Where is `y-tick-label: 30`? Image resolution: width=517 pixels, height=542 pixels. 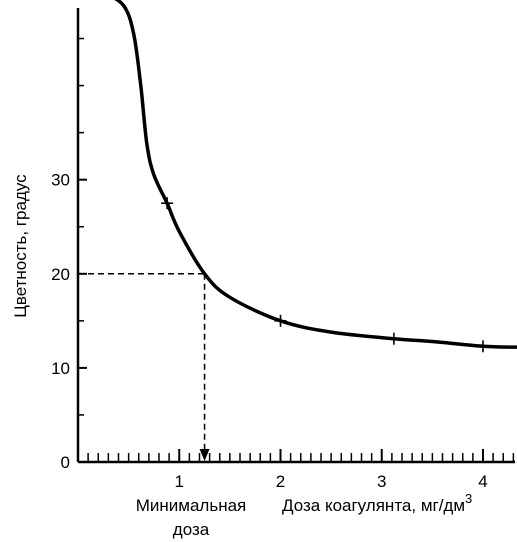
y-tick-label: 30 is located at coordinates (60, 180).